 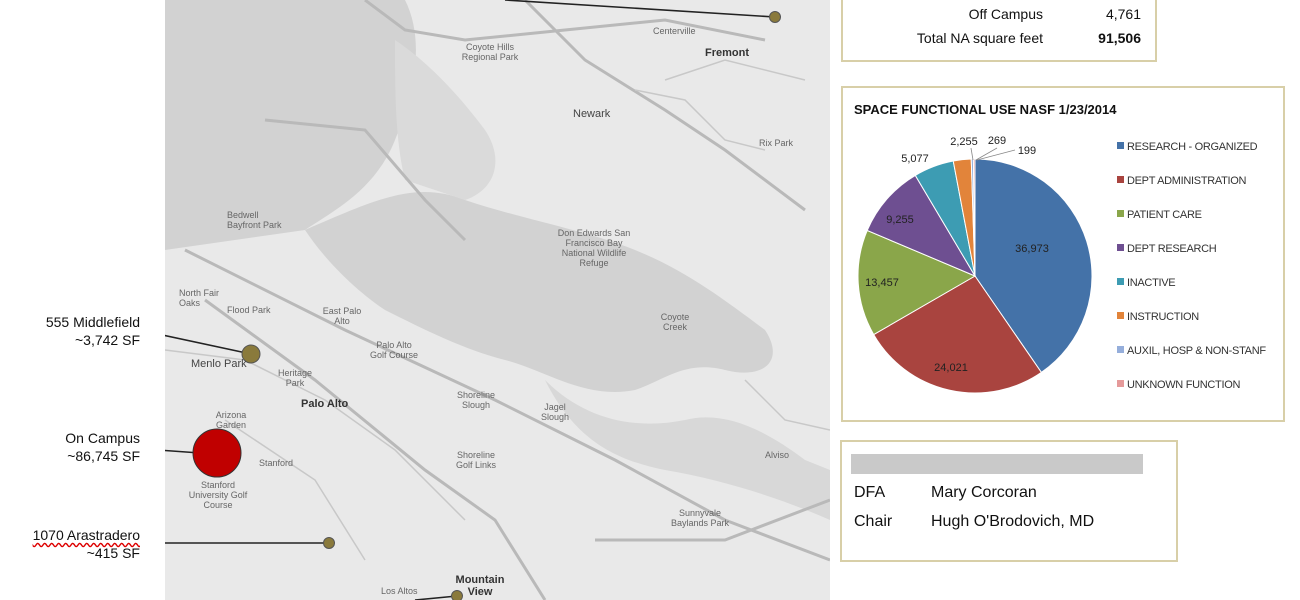 What do you see at coordinates (777, 455) in the screenshot?
I see `map-label: Alviso` at bounding box center [777, 455].